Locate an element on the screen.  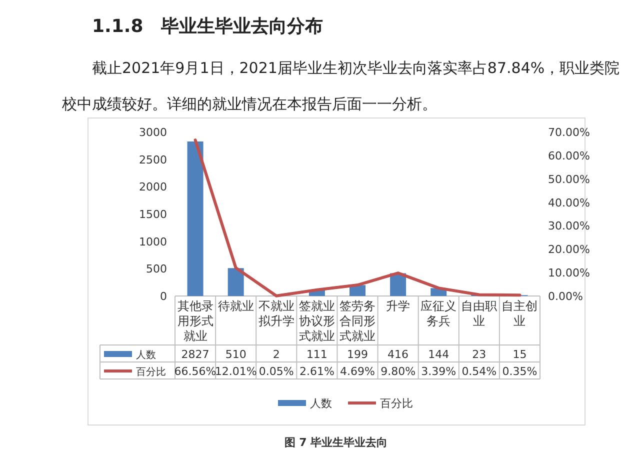
data-label: 510 is located at coordinates (235, 354).